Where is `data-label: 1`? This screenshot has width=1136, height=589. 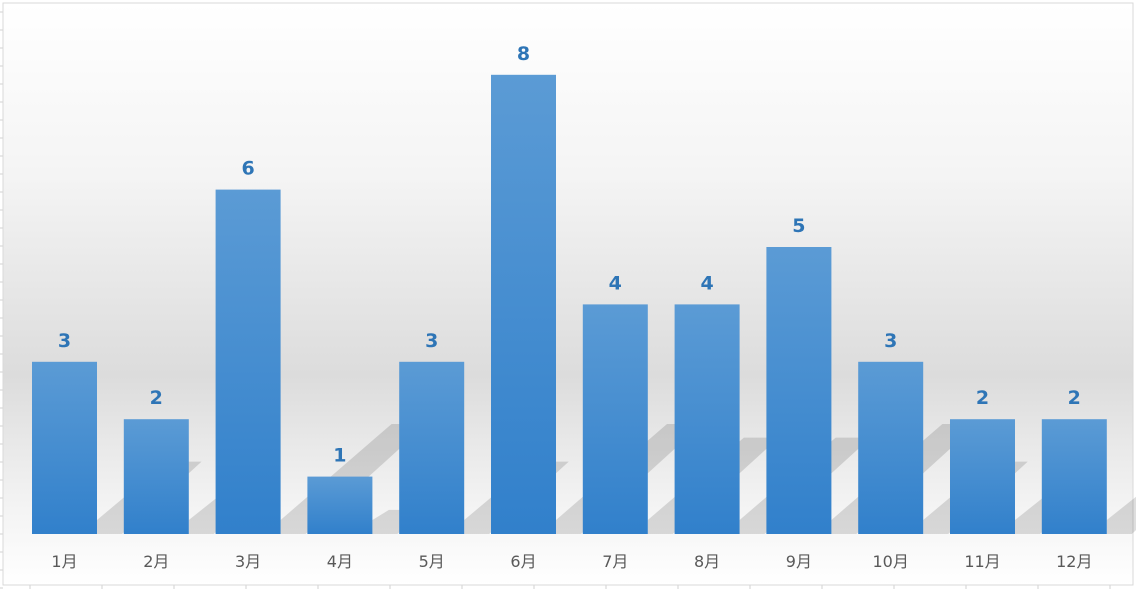 data-label: 1 is located at coordinates (339, 456).